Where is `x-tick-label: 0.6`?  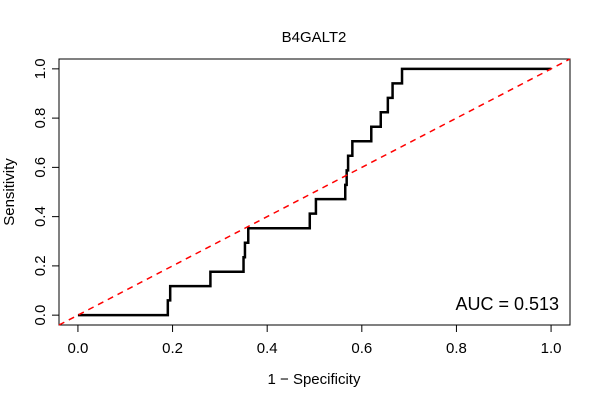
x-tick-label: 0.6 is located at coordinates (361, 348).